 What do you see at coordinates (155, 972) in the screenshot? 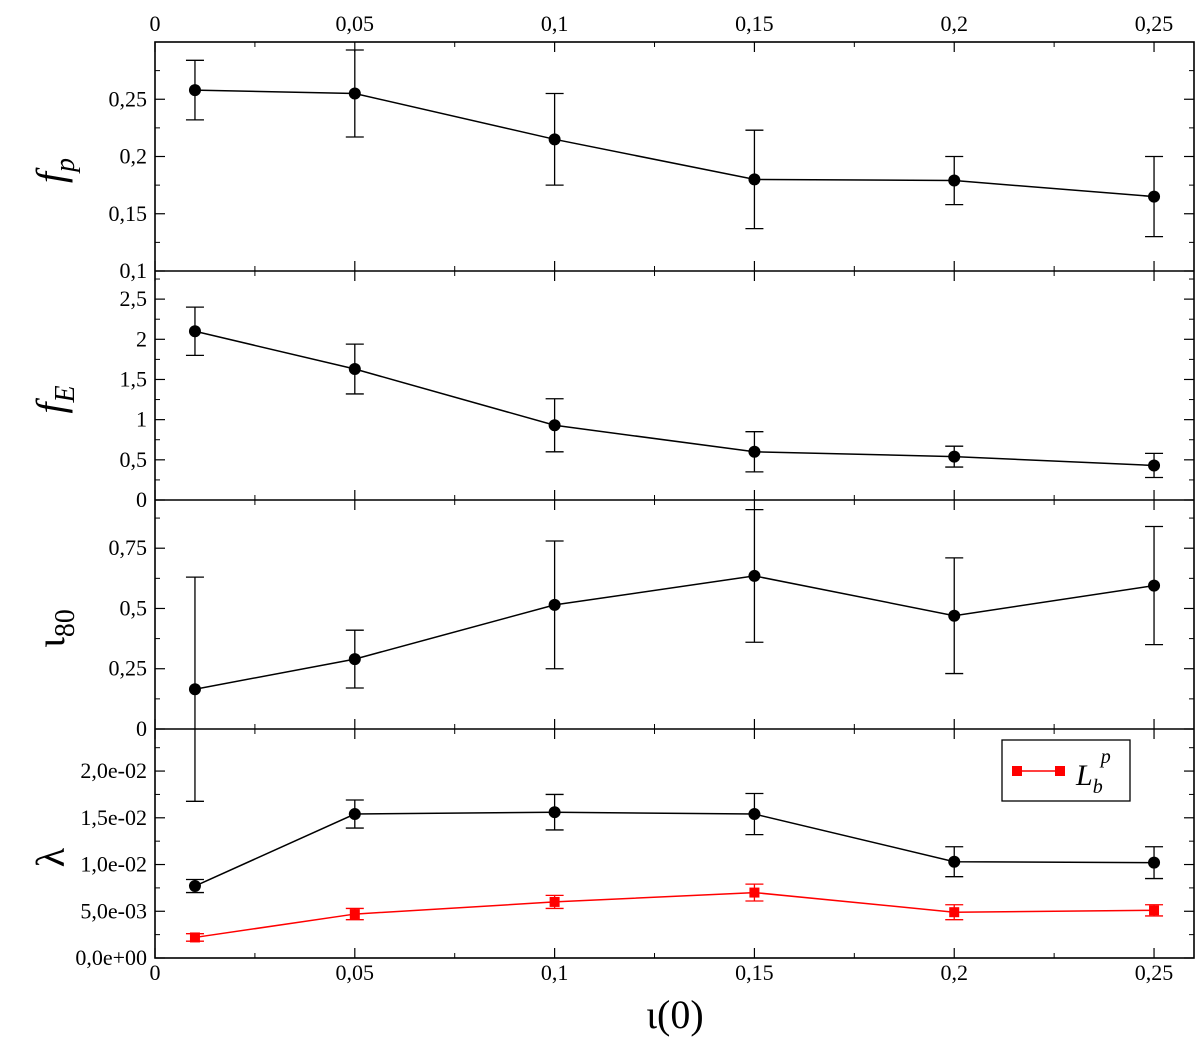
I see `x-tick-label-bottom: 0` at bounding box center [155, 972].